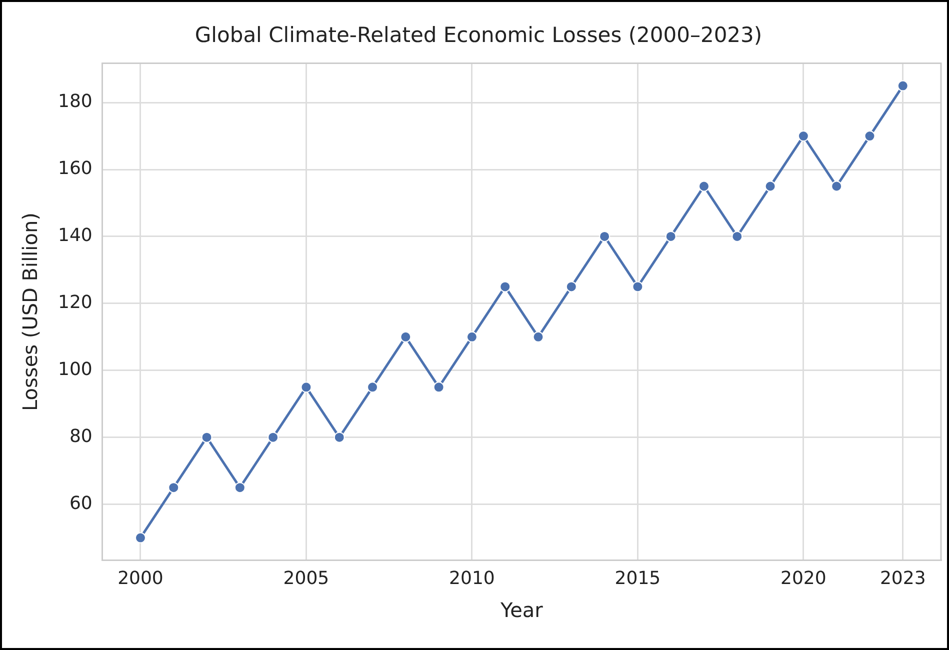  What do you see at coordinates (522, 610) in the screenshot?
I see `x-axis-title: Year` at bounding box center [522, 610].